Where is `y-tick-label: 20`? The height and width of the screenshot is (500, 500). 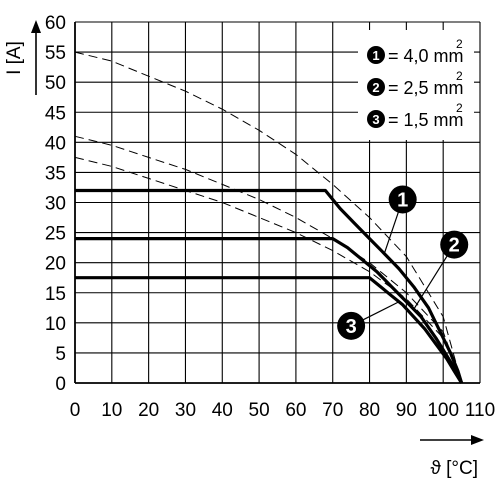 y-tick-label: 20 is located at coordinates (55, 264).